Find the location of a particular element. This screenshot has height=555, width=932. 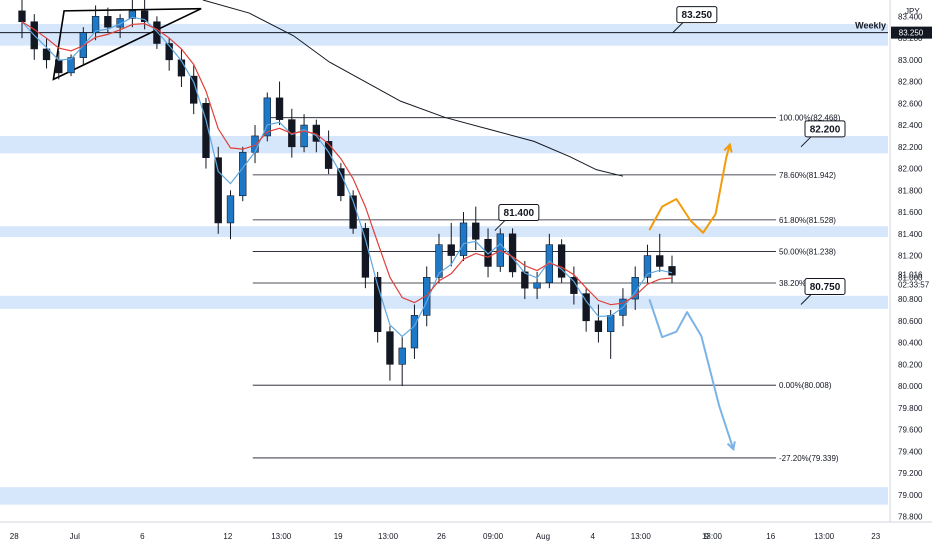

y-tick-label: 80.000 is located at coordinates (910, 386).